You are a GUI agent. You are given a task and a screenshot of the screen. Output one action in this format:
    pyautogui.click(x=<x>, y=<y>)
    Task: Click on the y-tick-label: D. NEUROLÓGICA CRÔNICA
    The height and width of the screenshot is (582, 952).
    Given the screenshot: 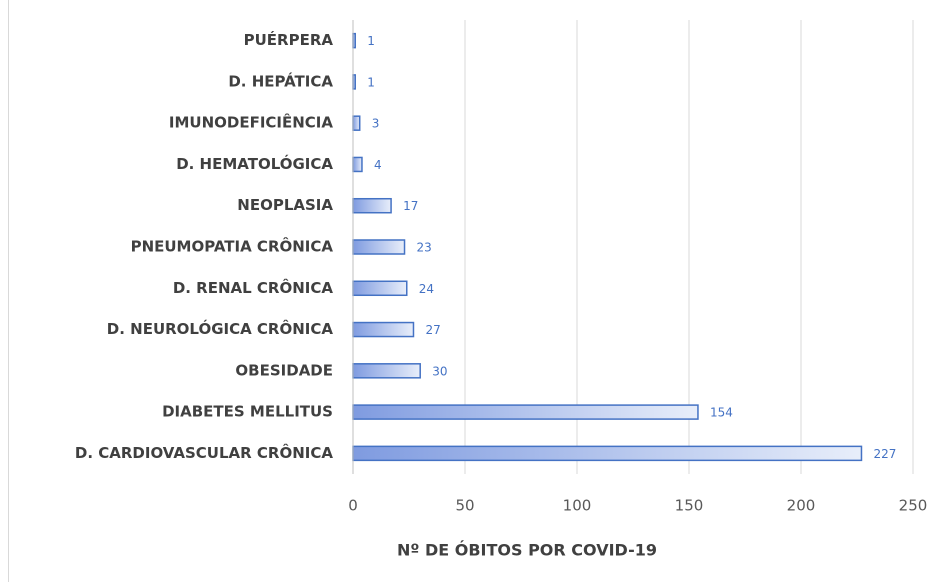 What is the action you would take?
    pyautogui.click(x=220, y=328)
    